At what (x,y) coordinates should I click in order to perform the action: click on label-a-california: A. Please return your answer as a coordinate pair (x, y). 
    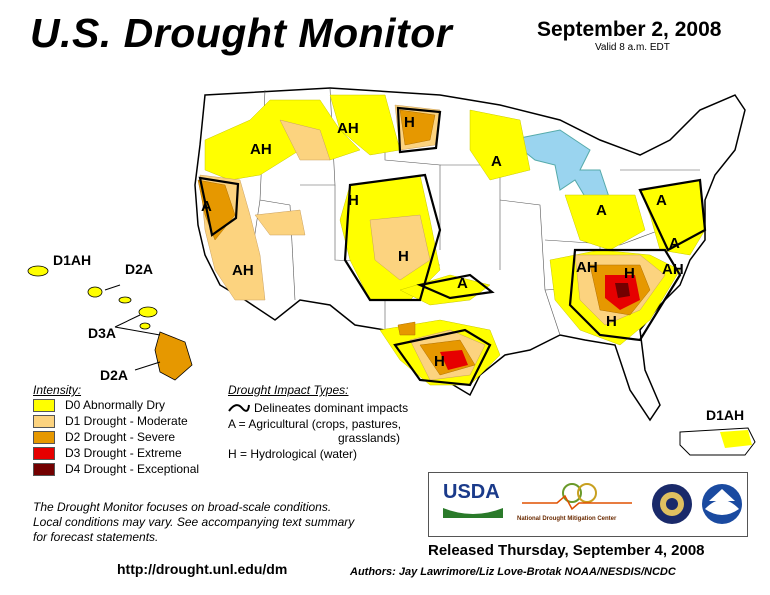
    Looking at the image, I should click on (206, 206).